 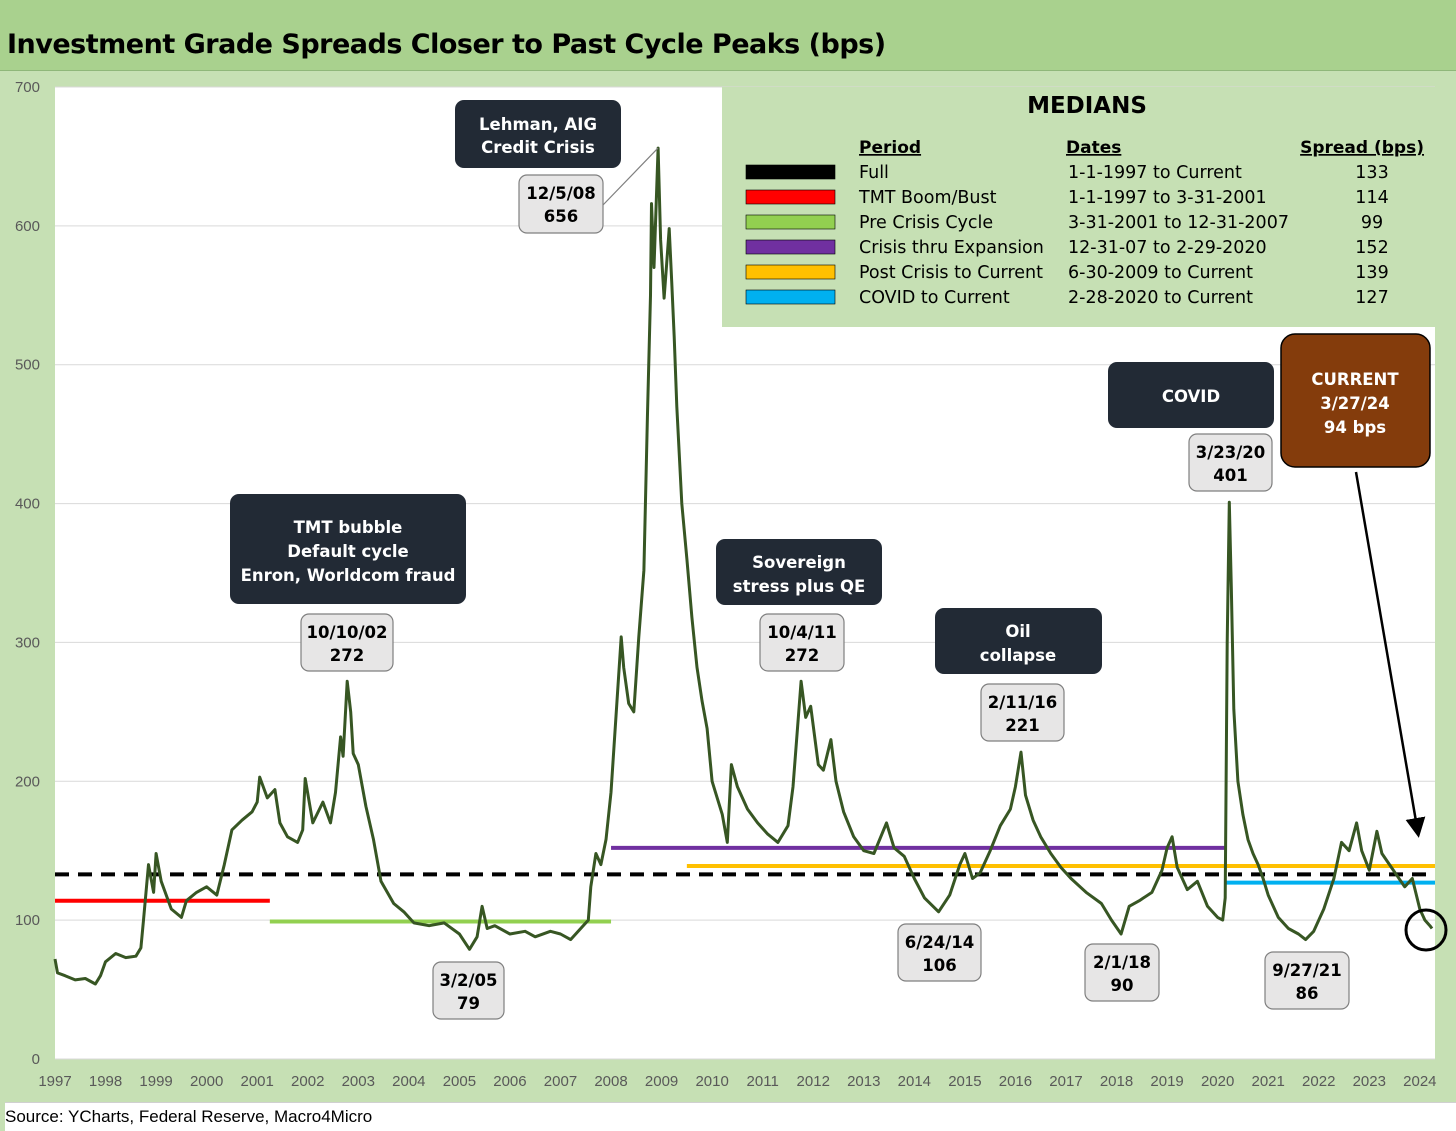 What do you see at coordinates (307, 1081) in the screenshot?
I see `x-tick-label: 2002` at bounding box center [307, 1081].